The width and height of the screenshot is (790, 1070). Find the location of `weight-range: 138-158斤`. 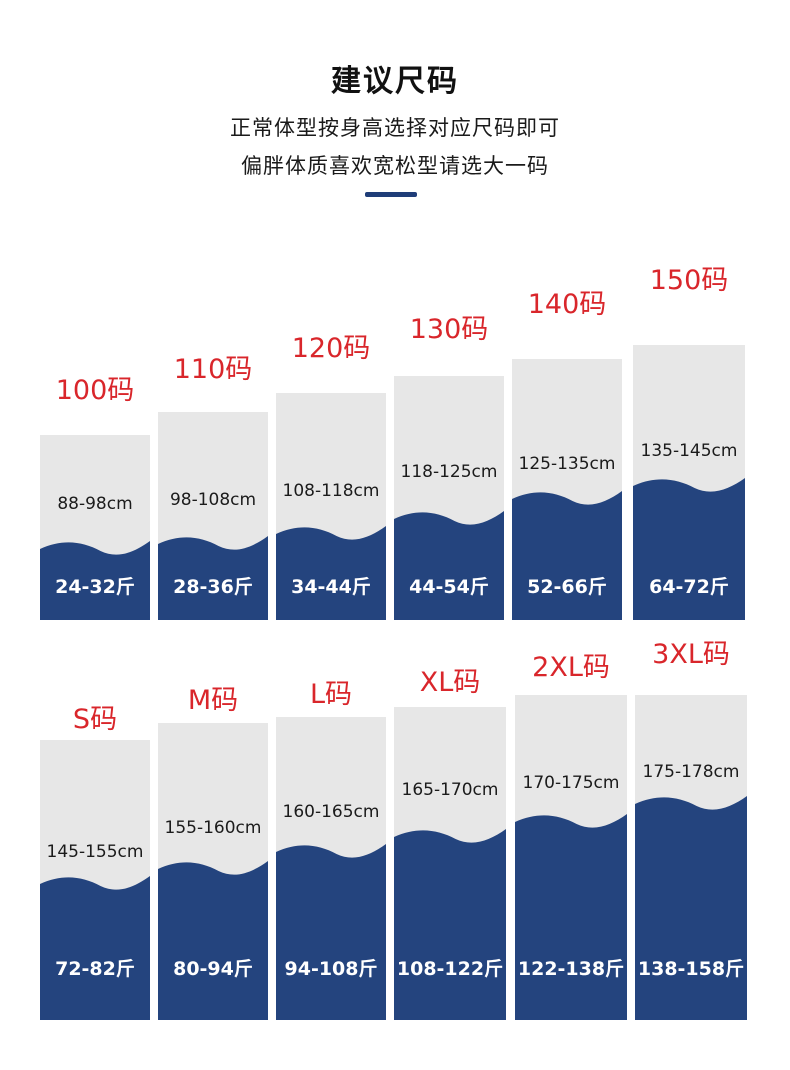

weight-range: 138-158斤 is located at coordinates (691, 969).